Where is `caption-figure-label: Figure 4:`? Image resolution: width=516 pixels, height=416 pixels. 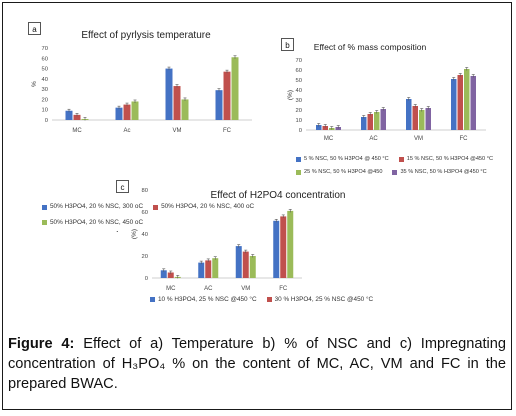 caption-figure-label: Figure 4: is located at coordinates (41, 344).